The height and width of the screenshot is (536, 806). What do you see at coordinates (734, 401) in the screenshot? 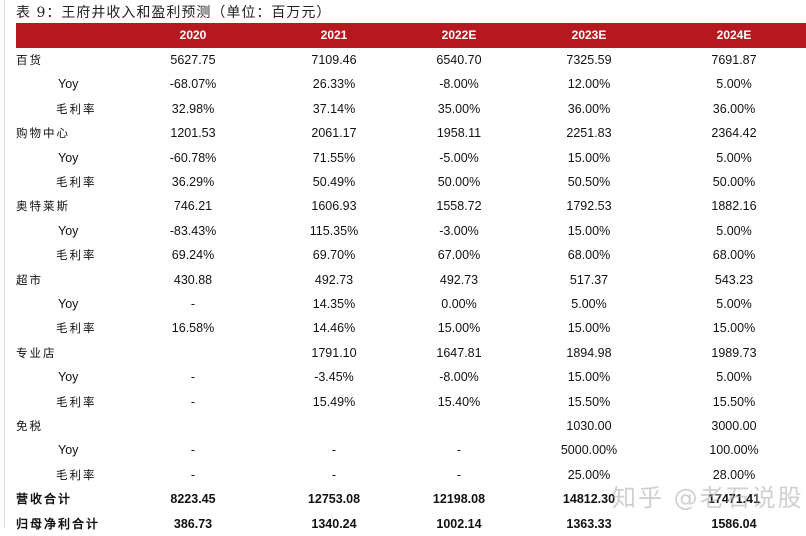
I see `table-cell: 15.50%` at bounding box center [734, 401].